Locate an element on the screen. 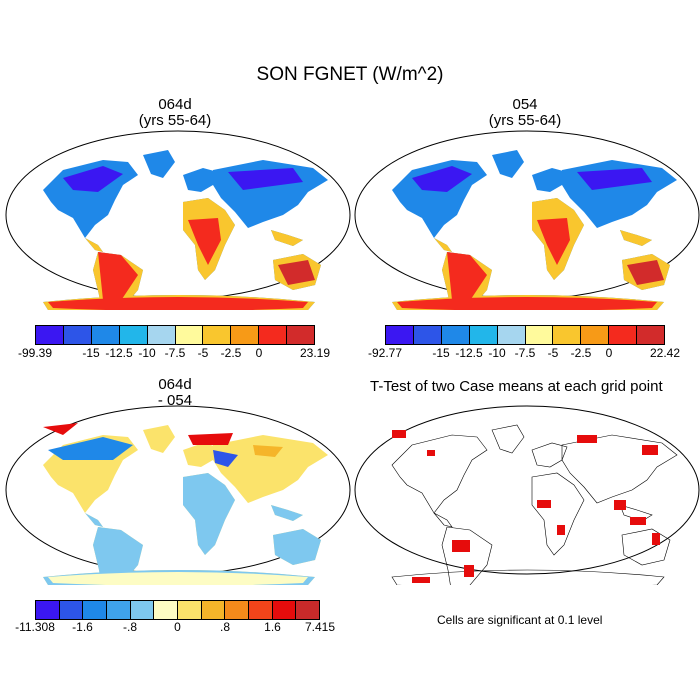 The height and width of the screenshot is (700, 700). colorbar-label: 23.19 is located at coordinates (315, 353).